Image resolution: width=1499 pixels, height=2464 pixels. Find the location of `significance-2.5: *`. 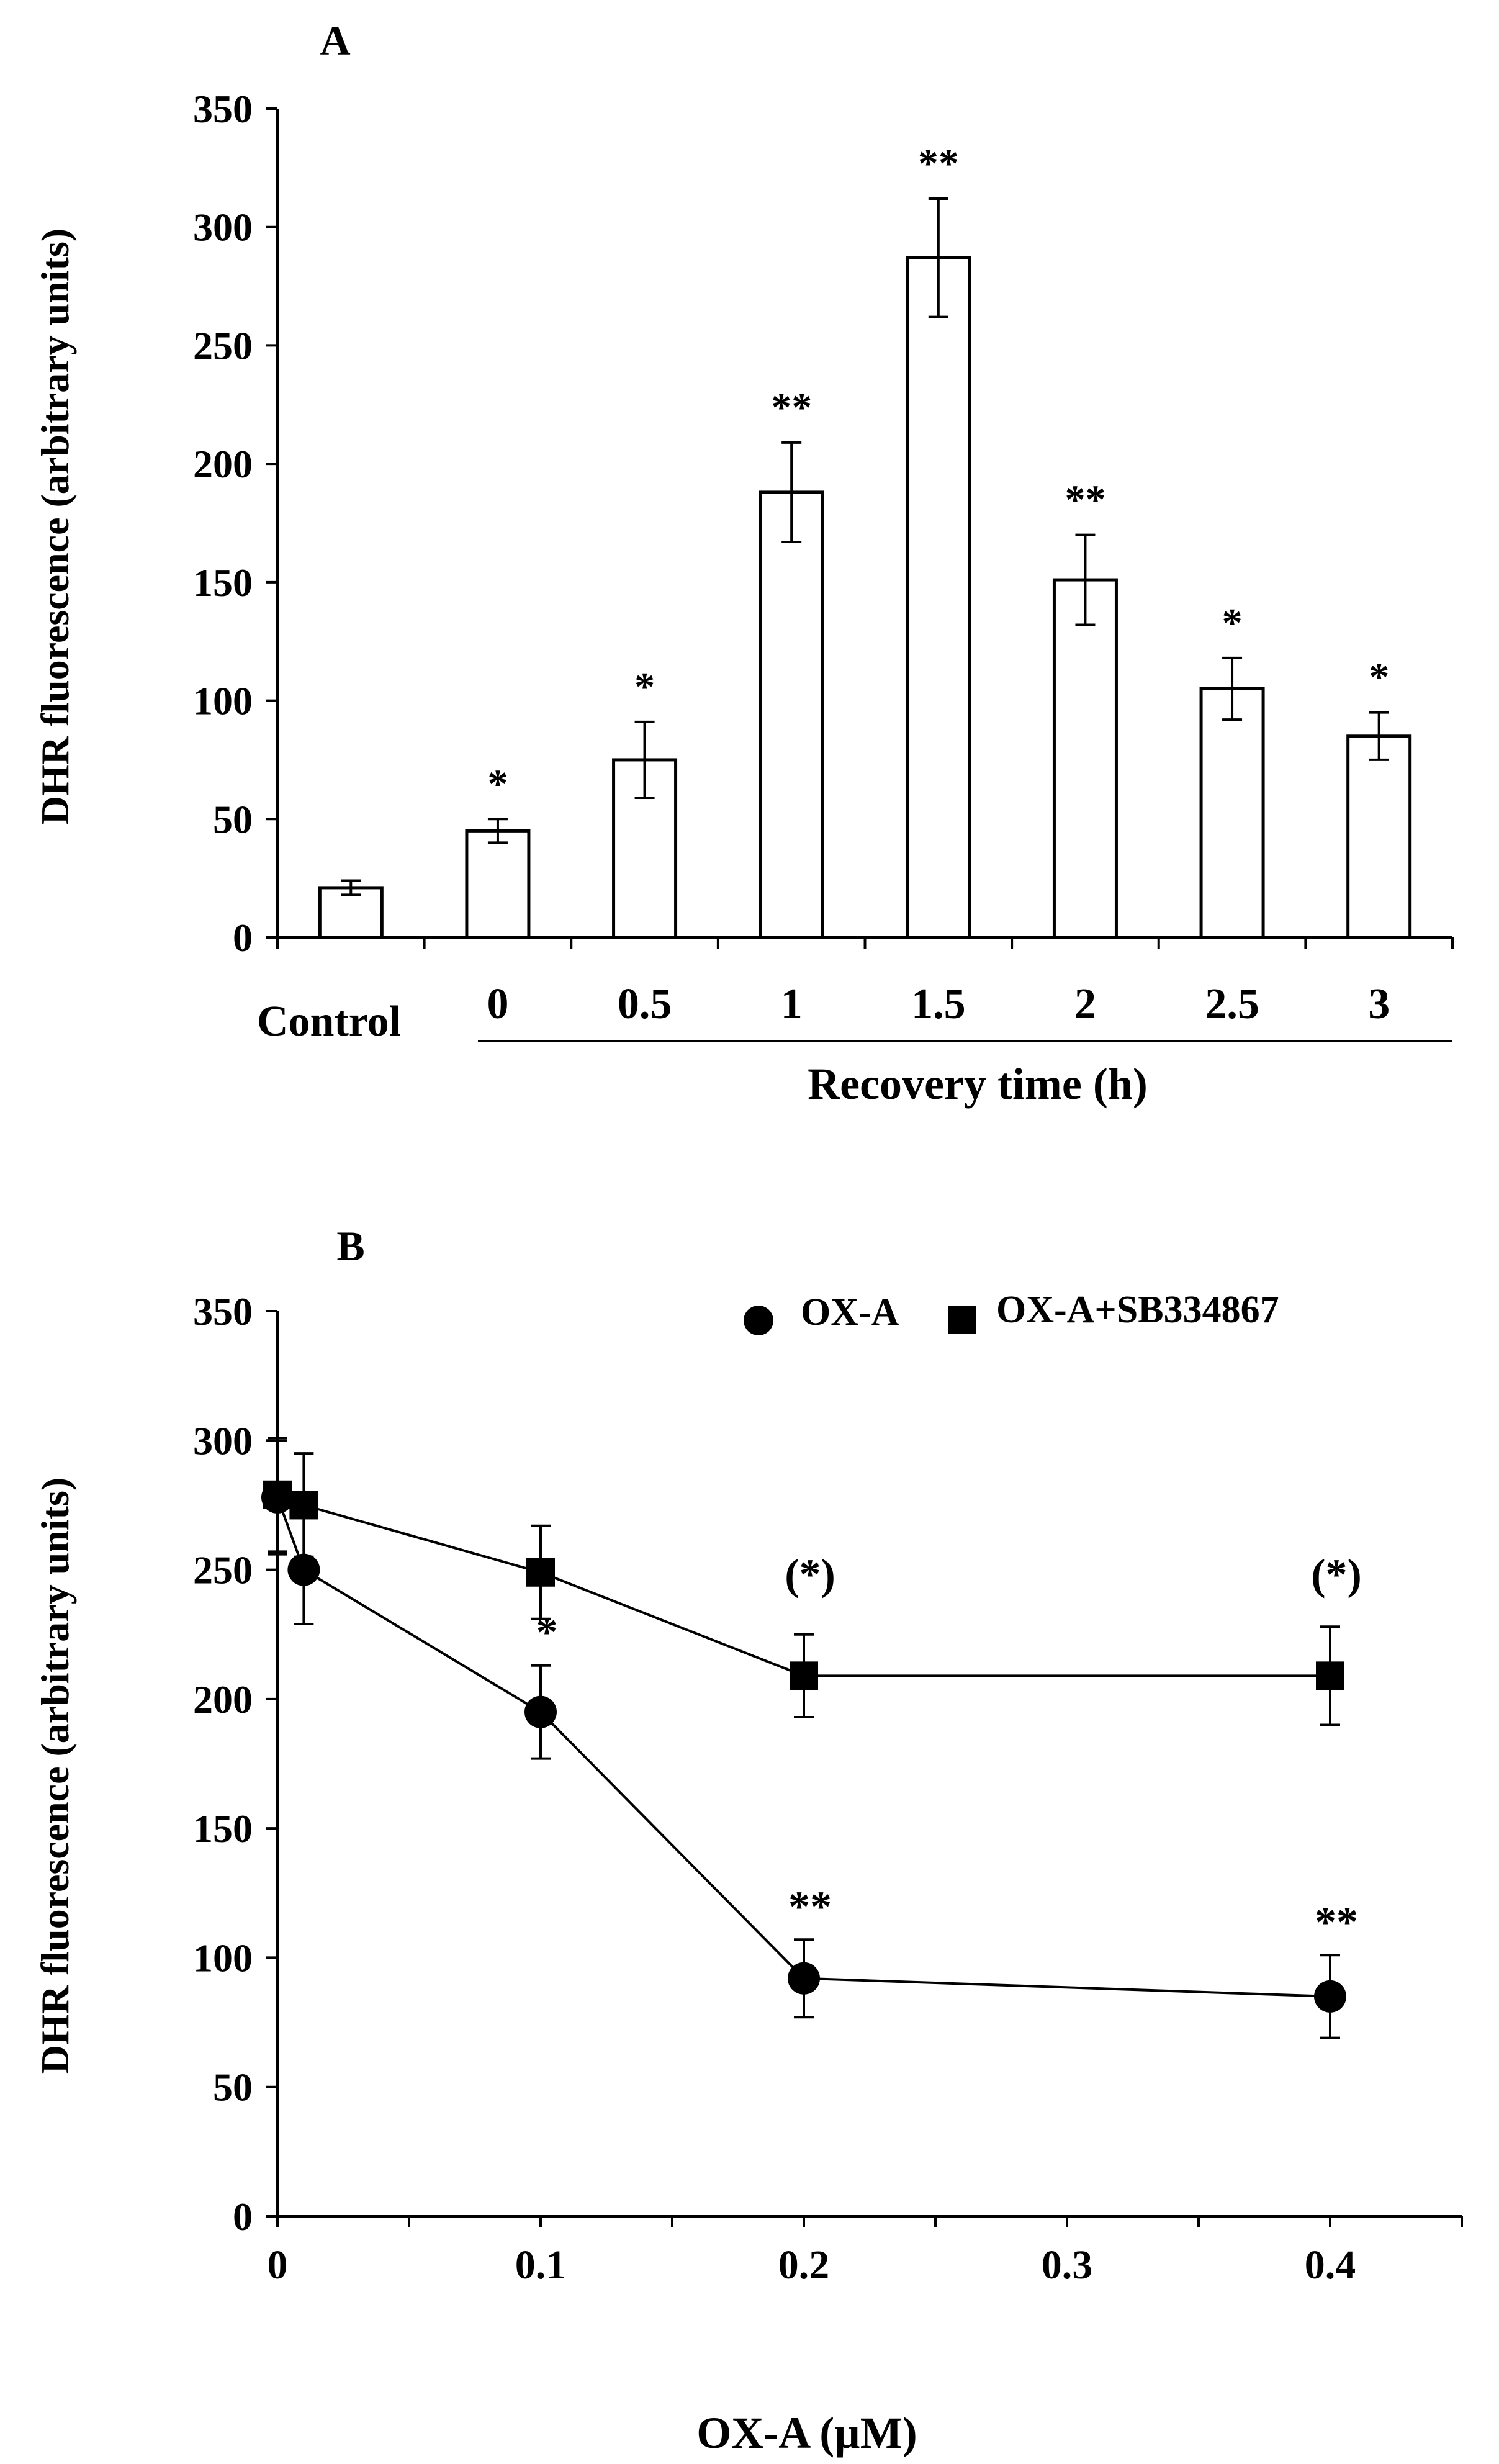

significance-2.5: * is located at coordinates (1233, 623).